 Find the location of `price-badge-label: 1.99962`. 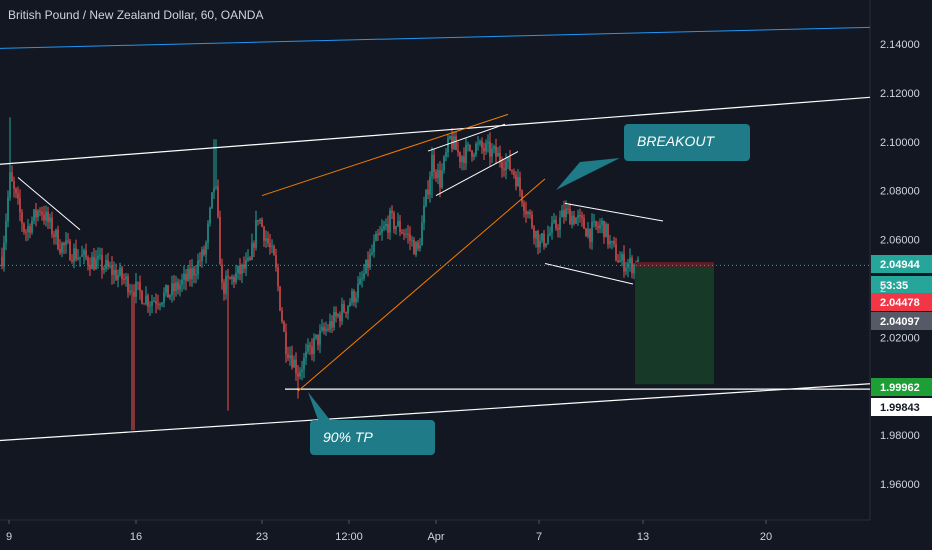

price-badge-label: 1.99962 is located at coordinates (900, 388).